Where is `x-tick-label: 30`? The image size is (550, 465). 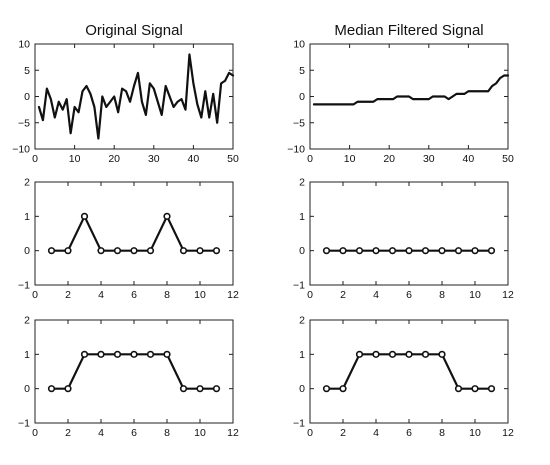 x-tick-label: 30 is located at coordinates (154, 159).